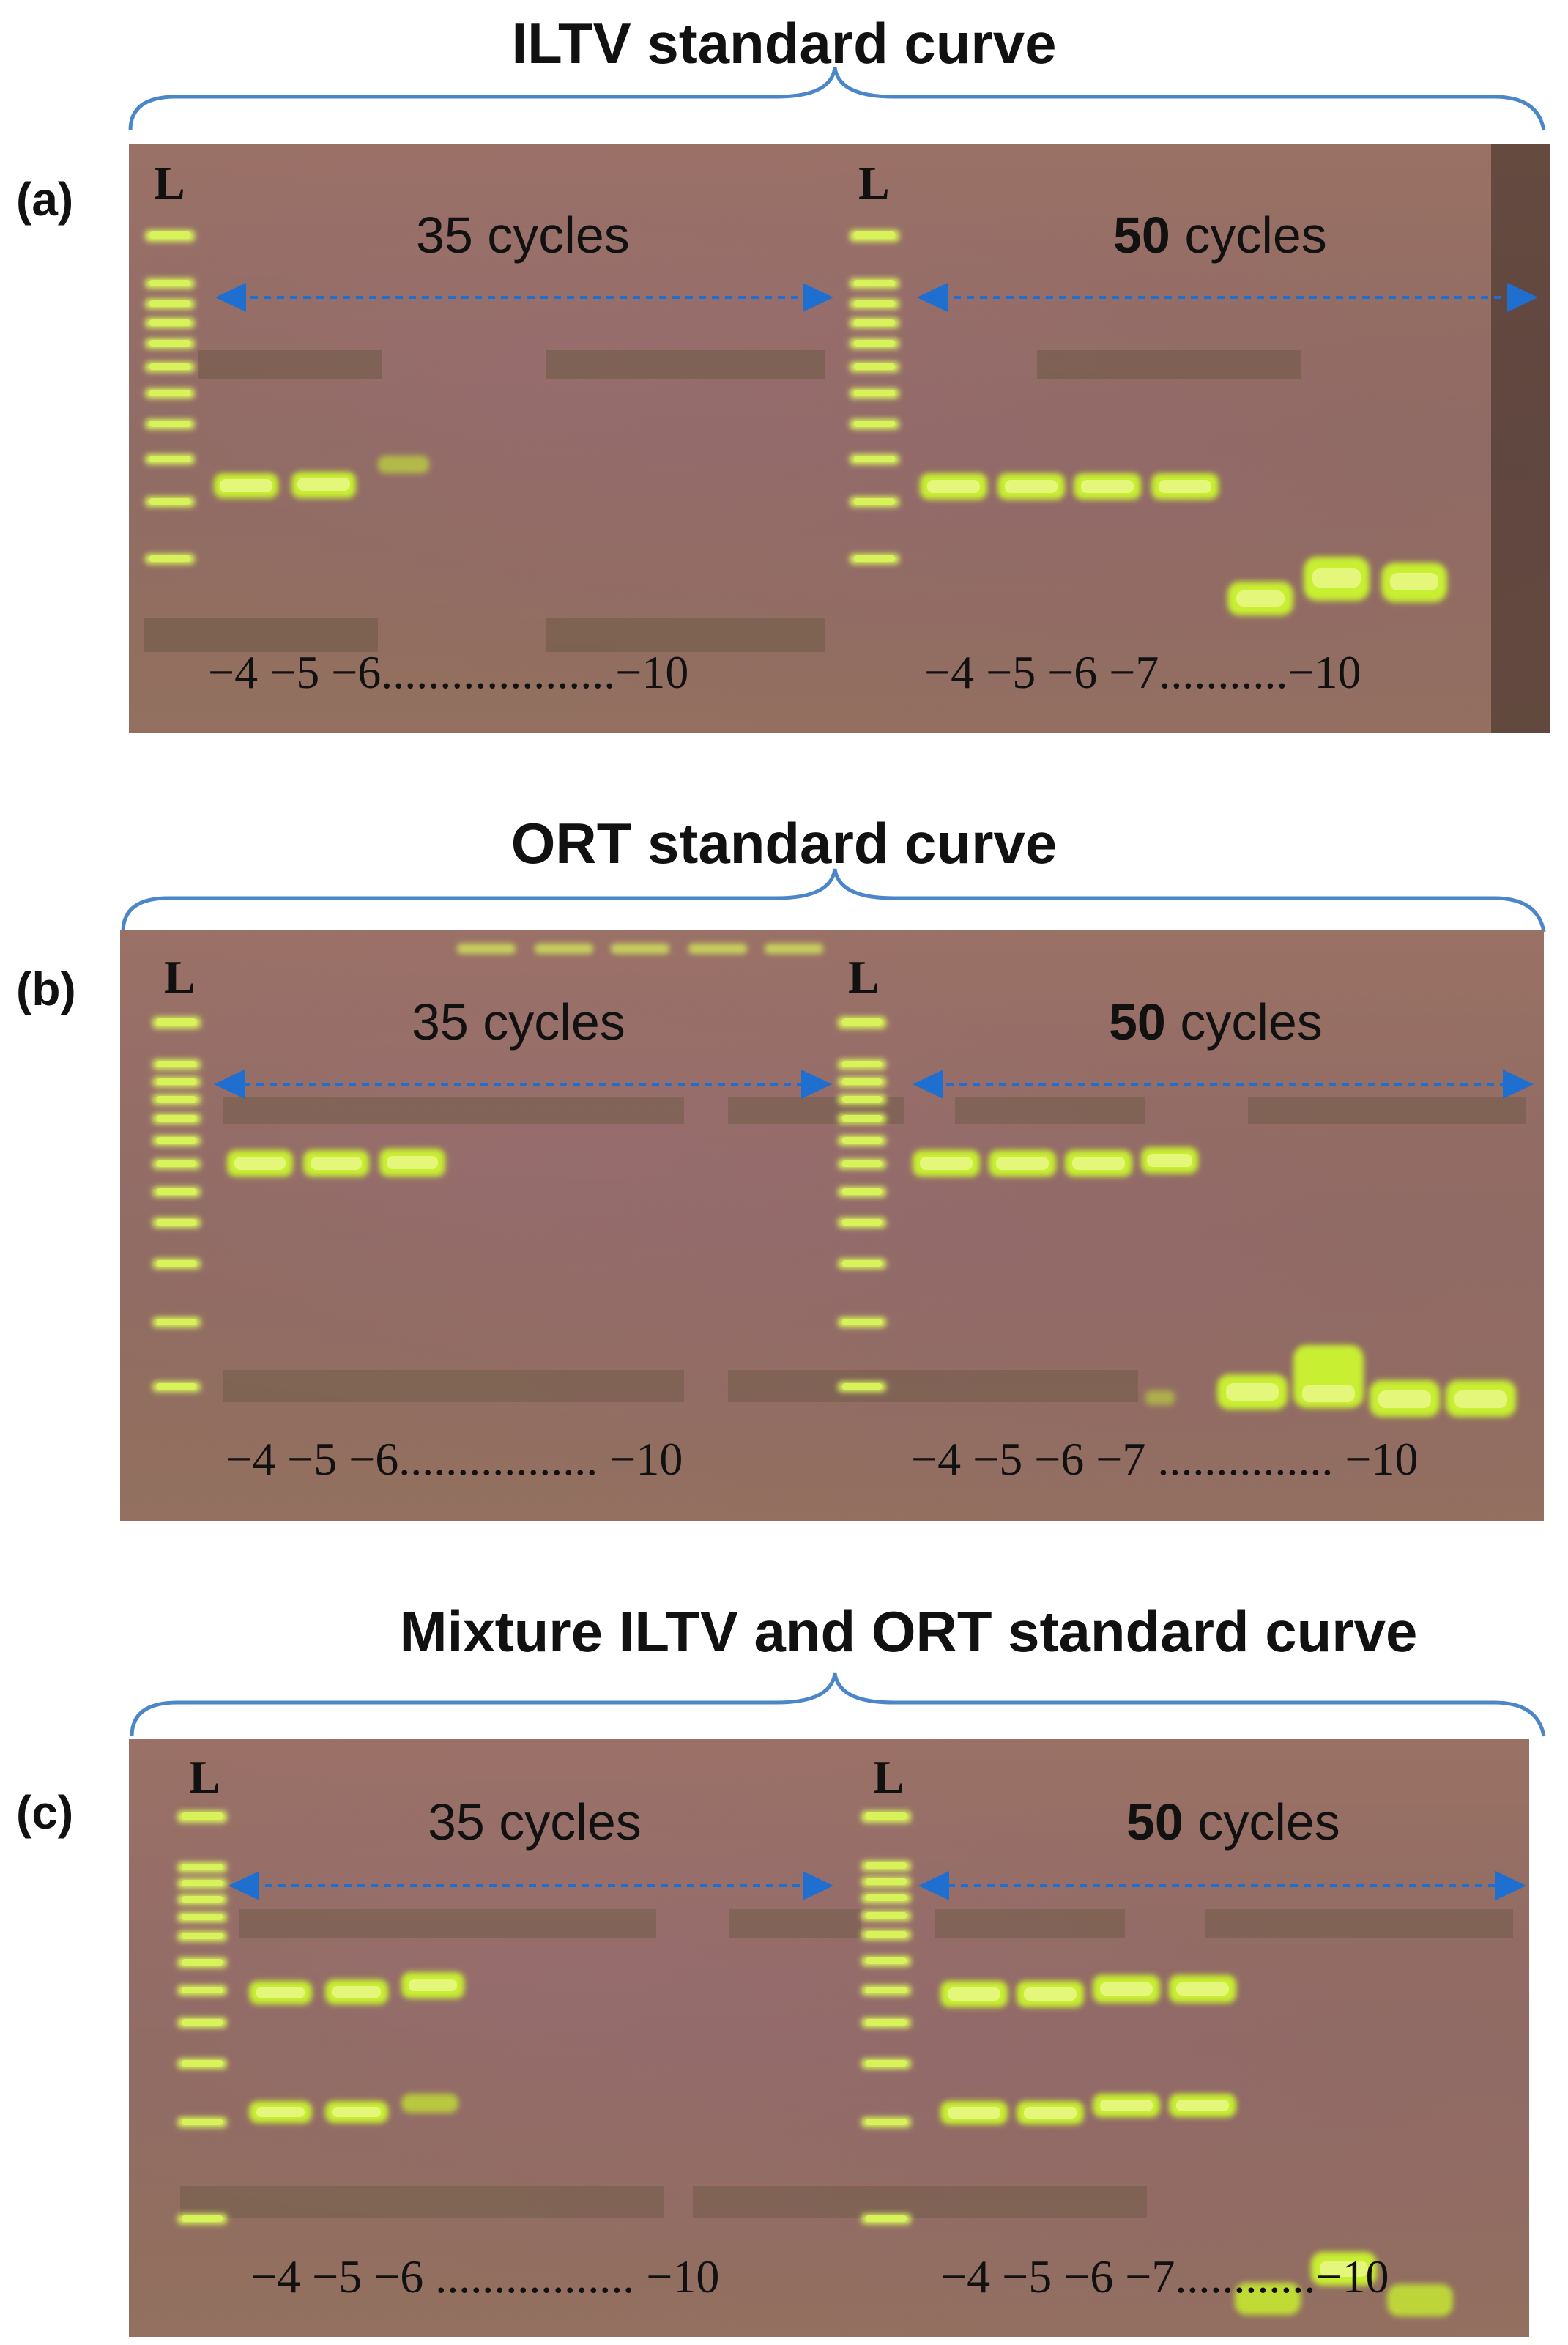 This screenshot has width=1568, height=2345. What do you see at coordinates (1142, 672) in the screenshot?
I see `panel-a-right-dilutions: −4 −5 −6 −7...........−10` at bounding box center [1142, 672].